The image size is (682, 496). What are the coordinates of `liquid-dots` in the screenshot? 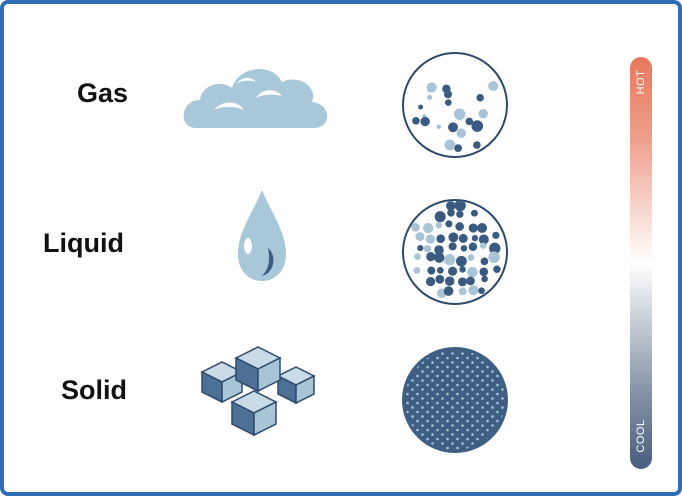 It's located at (456, 249).